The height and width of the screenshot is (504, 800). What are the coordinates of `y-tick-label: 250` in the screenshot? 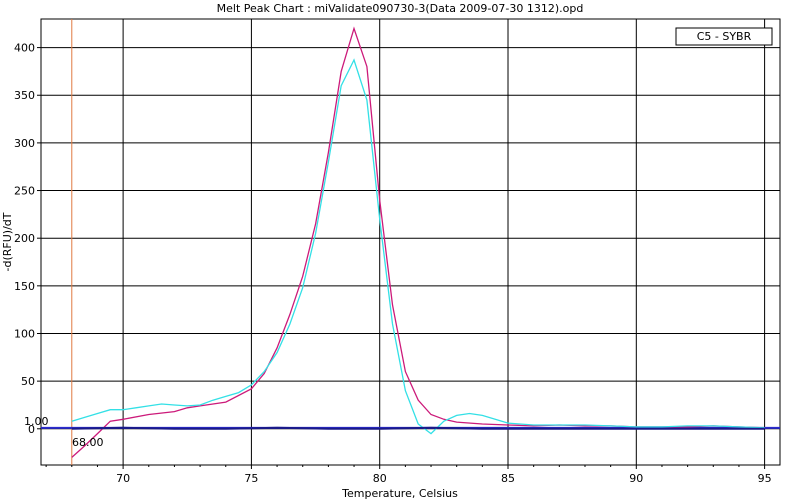 It's located at (24, 191).